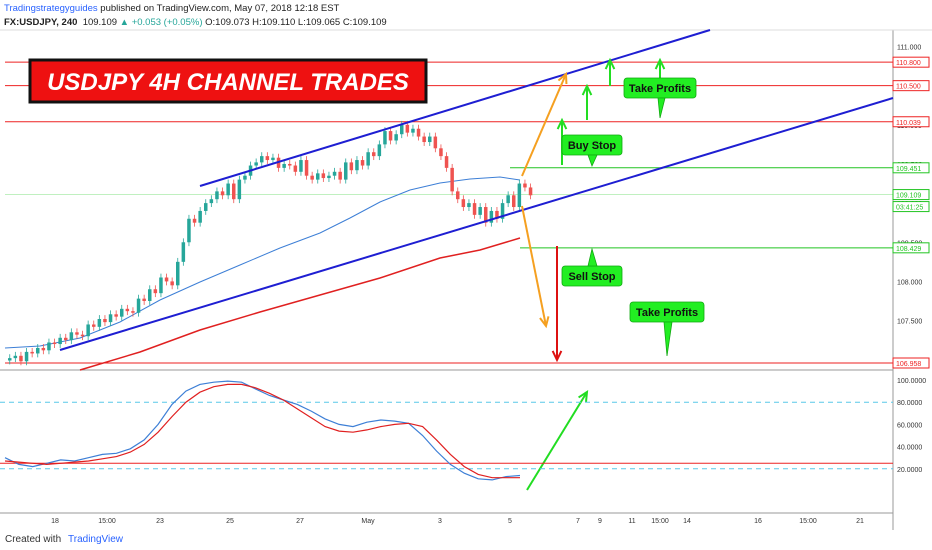 This screenshot has width=932, height=550. I want to click on title-banner-text: USDJPY 4H CHANNEL TRADES, so click(228, 82).